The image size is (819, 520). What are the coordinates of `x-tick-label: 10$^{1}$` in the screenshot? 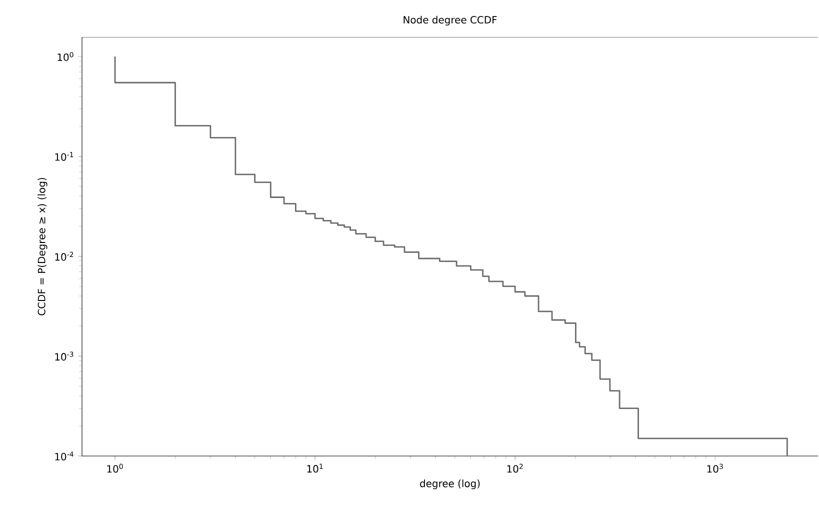 It's located at (315, 468).